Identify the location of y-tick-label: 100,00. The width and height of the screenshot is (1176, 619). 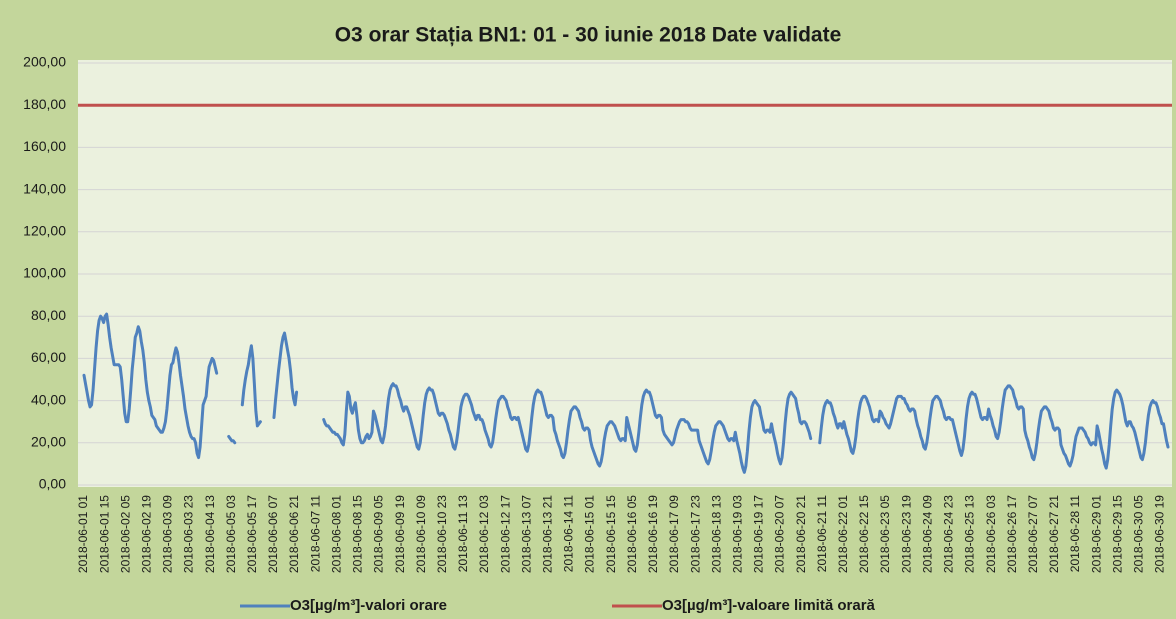
(44, 273).